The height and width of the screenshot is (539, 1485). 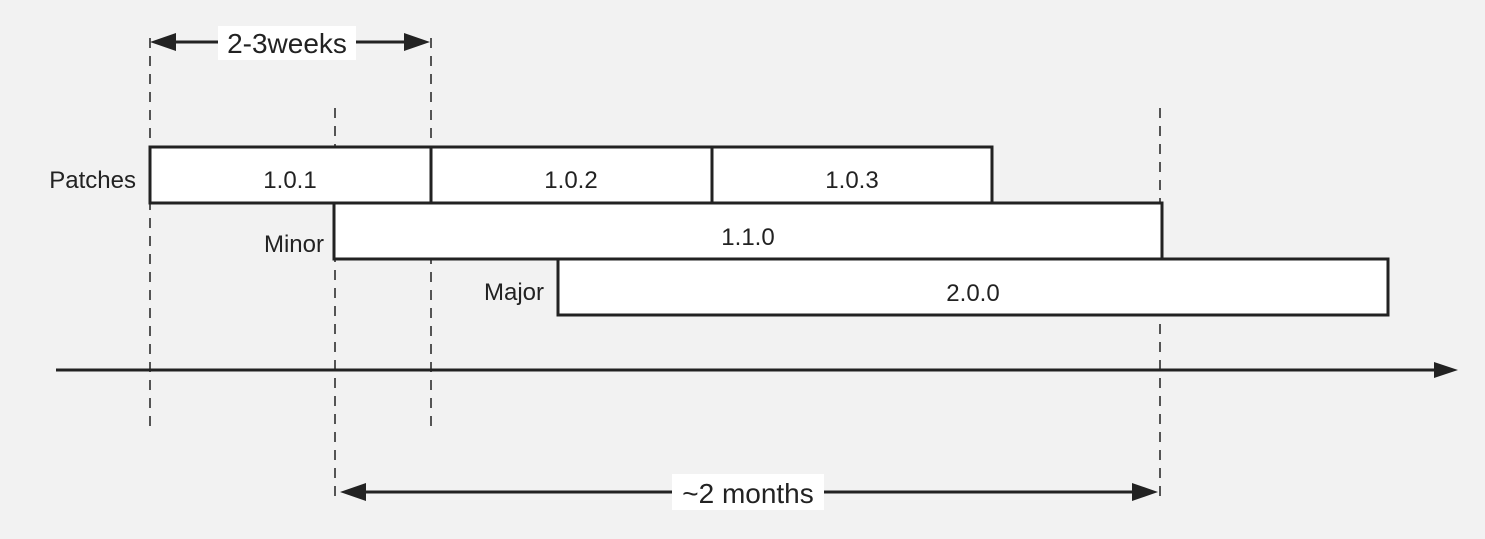 I want to click on release-bar-1-0-2: 1.0.2, so click(x=571, y=175).